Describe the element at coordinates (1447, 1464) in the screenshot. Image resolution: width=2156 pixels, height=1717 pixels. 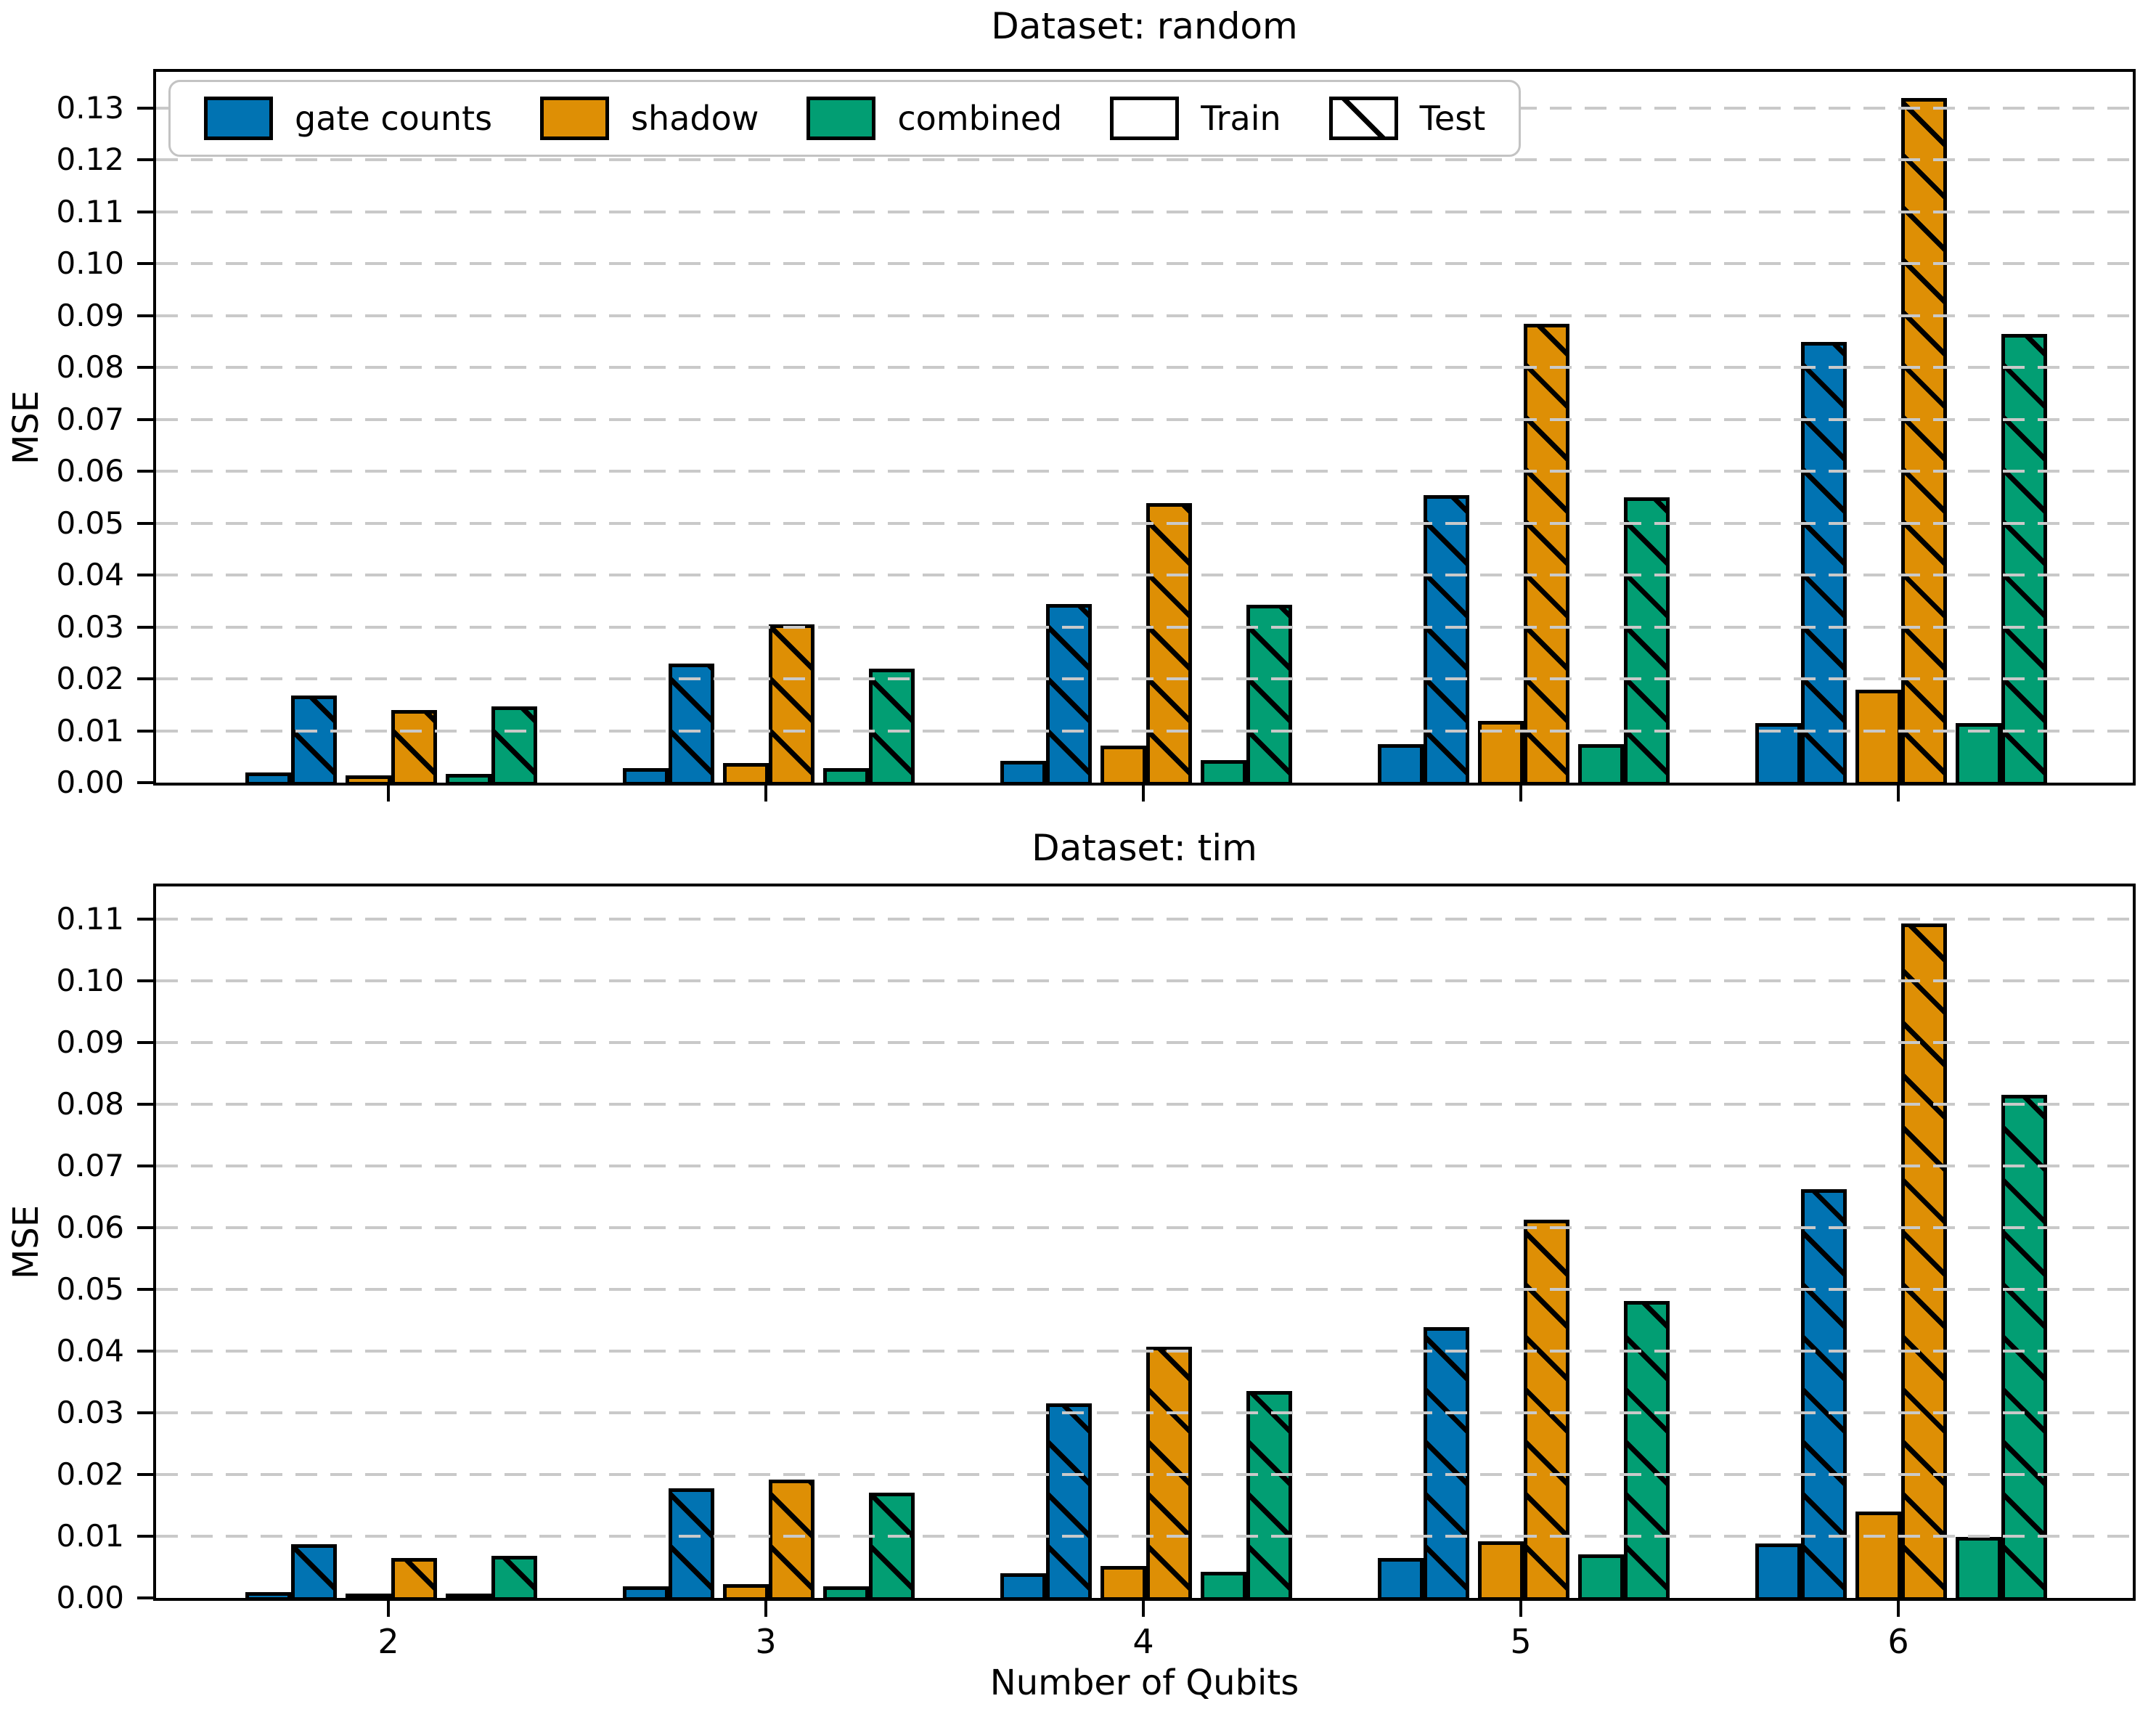
I see `bar-gate-counts-test-q5` at that location.